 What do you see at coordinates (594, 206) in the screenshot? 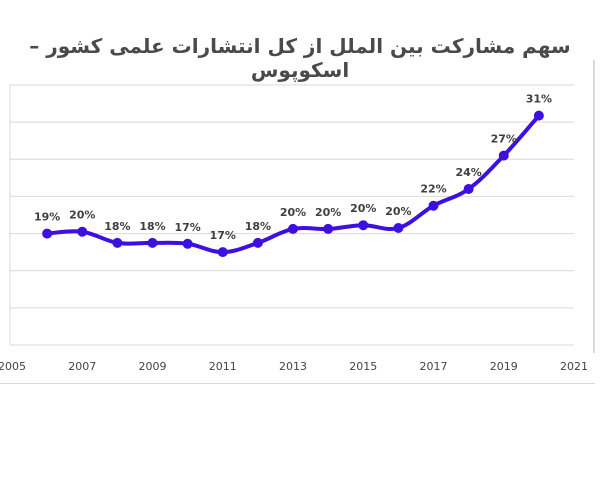
I see `chart-frame-right` at bounding box center [594, 206].